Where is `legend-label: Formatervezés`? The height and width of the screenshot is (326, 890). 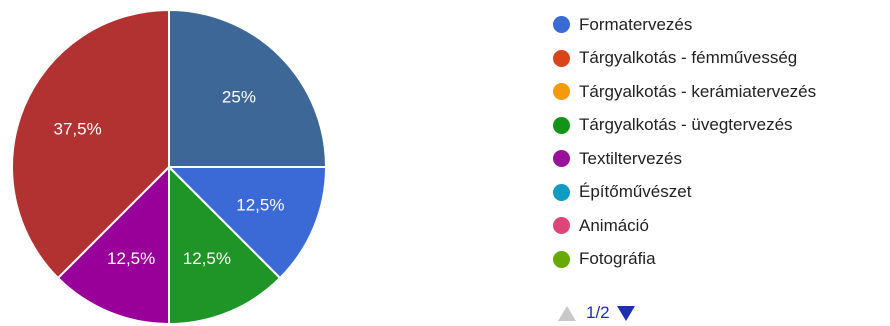
legend-label: Formatervezés is located at coordinates (636, 24).